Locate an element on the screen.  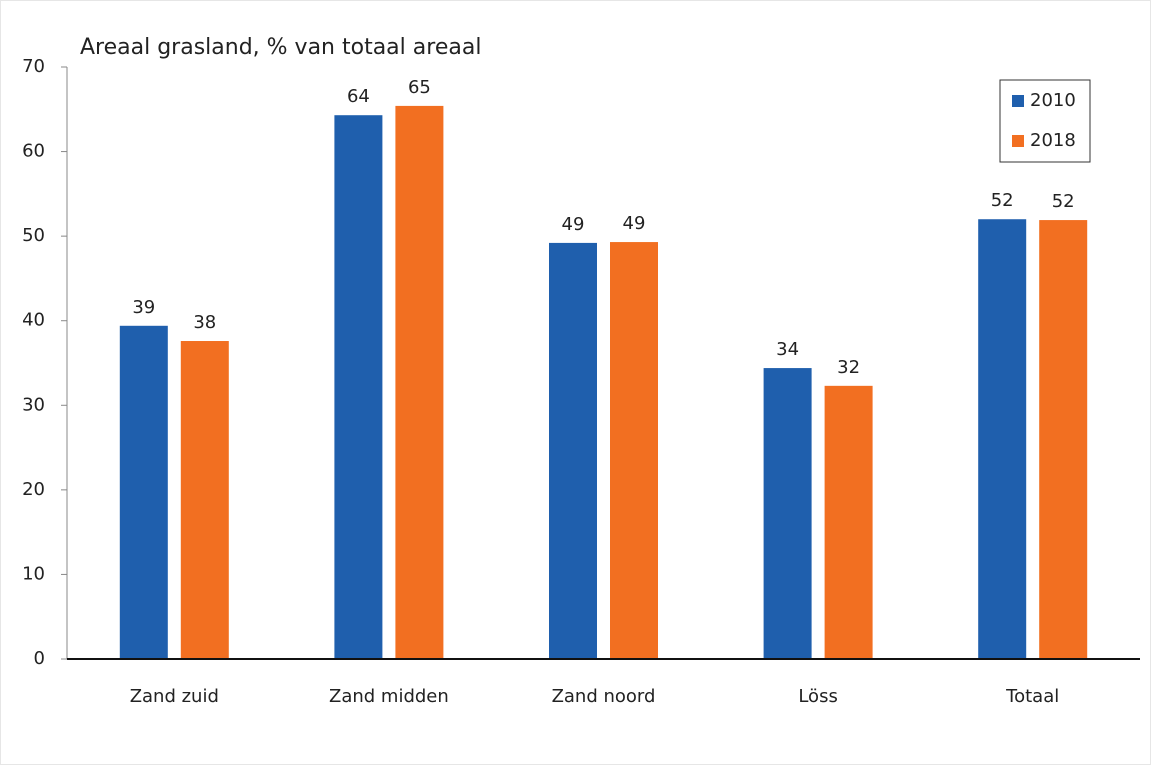
chart-title: Areaal grasland, % van totaal areaal is located at coordinates (280, 47).